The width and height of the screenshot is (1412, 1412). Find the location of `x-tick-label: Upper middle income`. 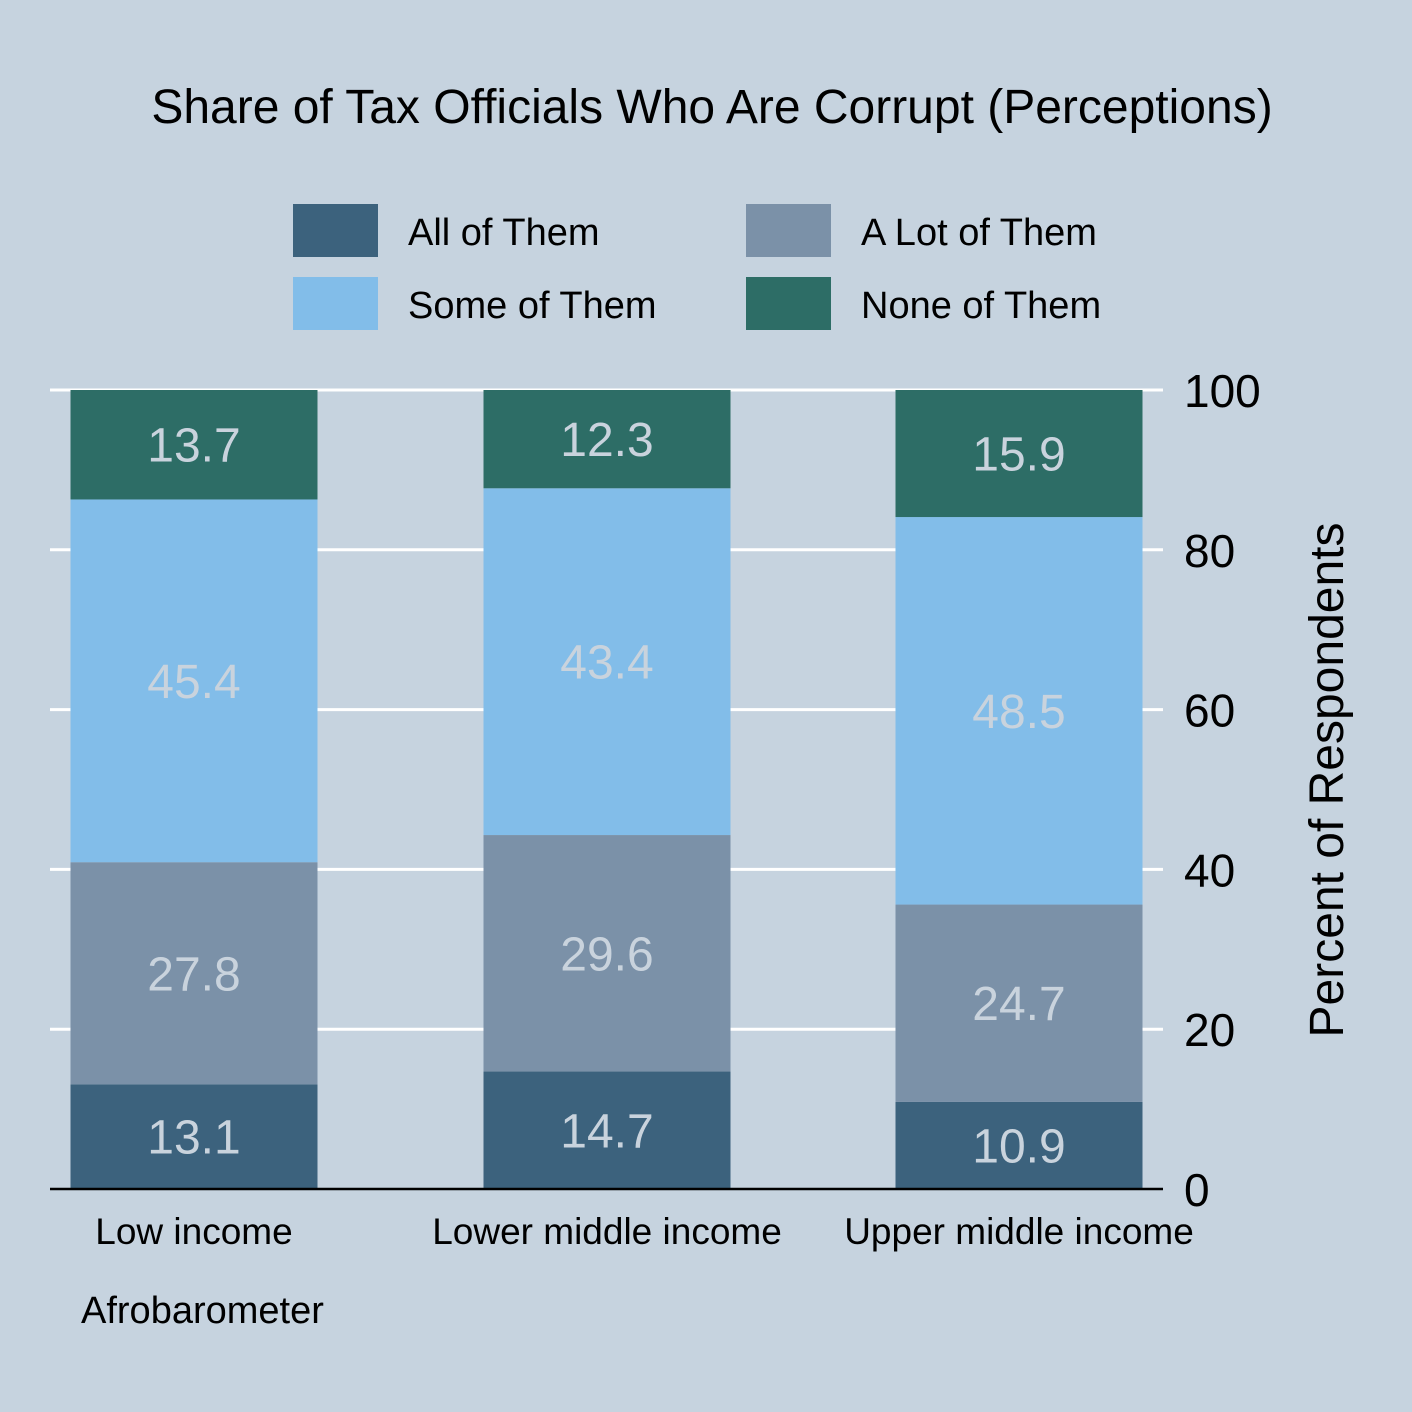

x-tick-label: Upper middle income is located at coordinates (1019, 1231).